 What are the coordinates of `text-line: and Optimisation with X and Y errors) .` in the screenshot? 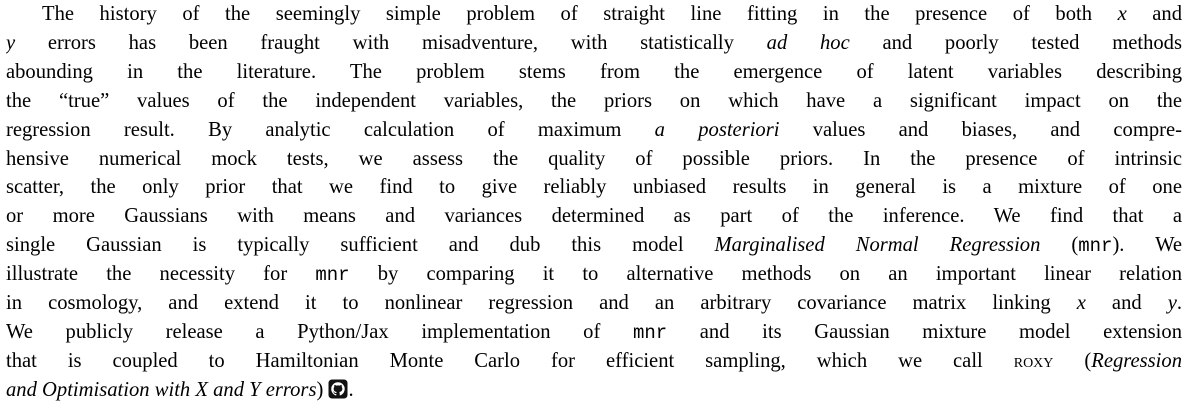 It's located at (594, 388).